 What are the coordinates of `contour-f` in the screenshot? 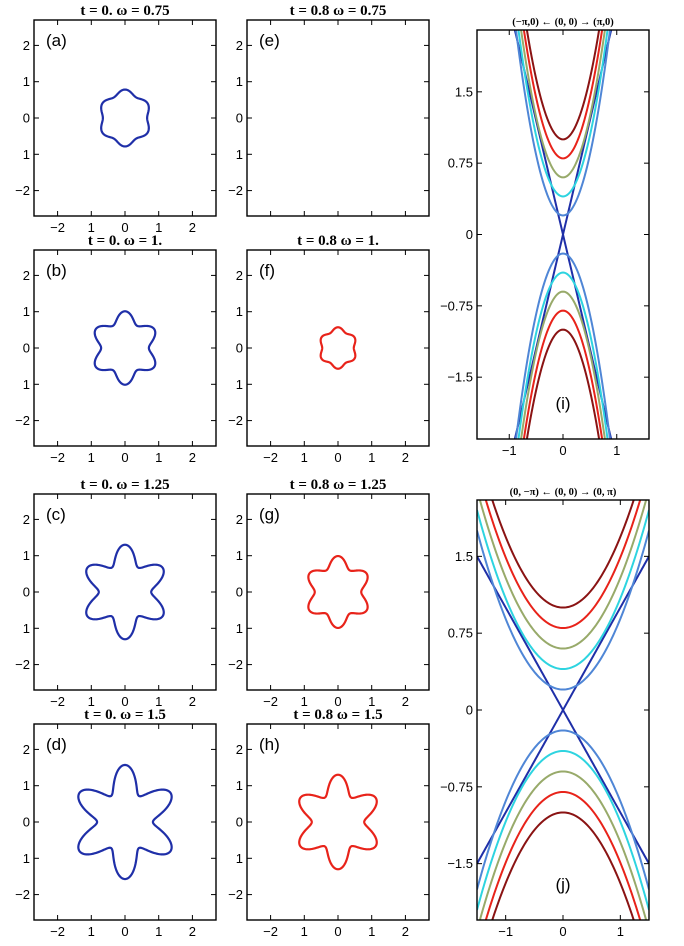 It's located at (338, 348).